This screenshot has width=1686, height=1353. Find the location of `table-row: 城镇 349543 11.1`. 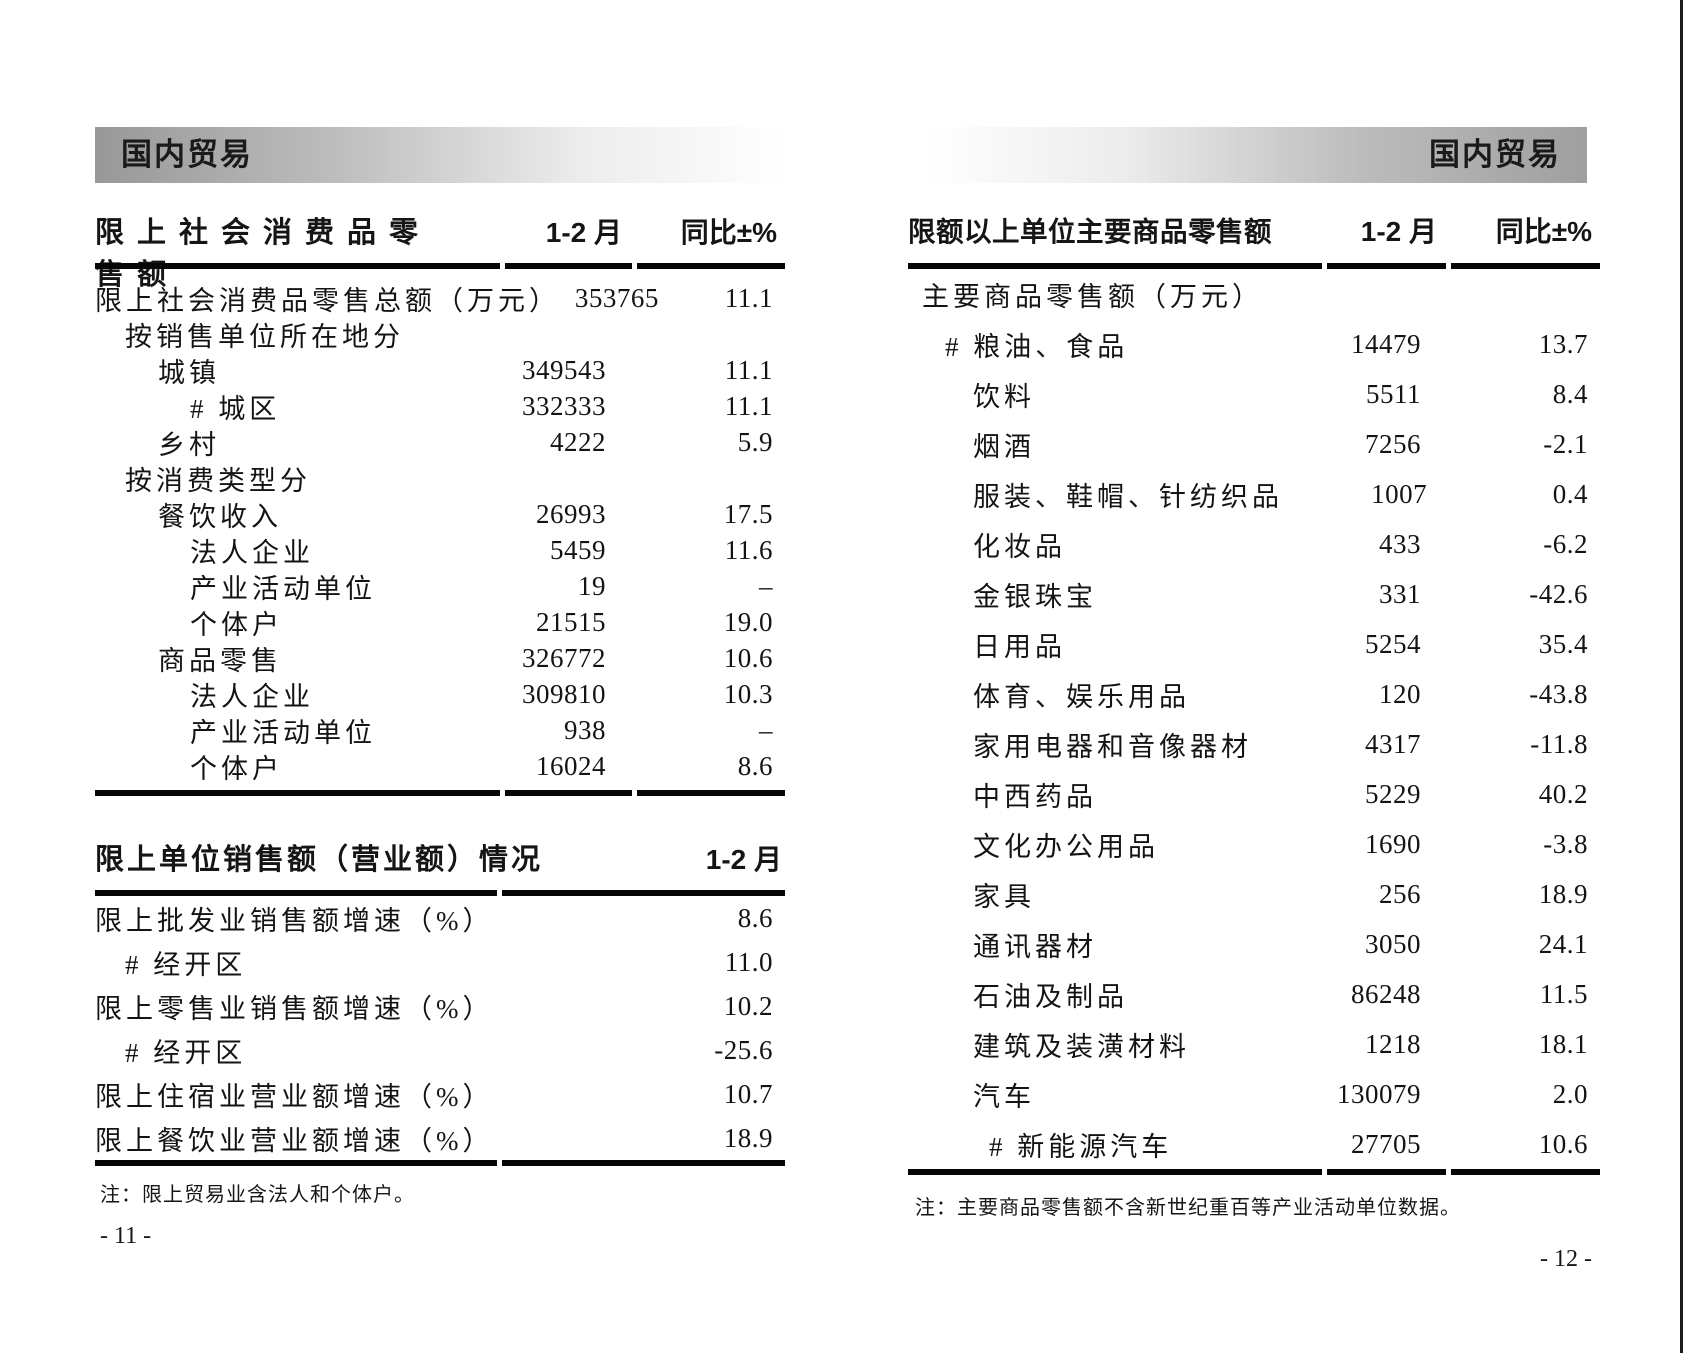

table-row: 城镇 349543 11.1 is located at coordinates (440, 370).